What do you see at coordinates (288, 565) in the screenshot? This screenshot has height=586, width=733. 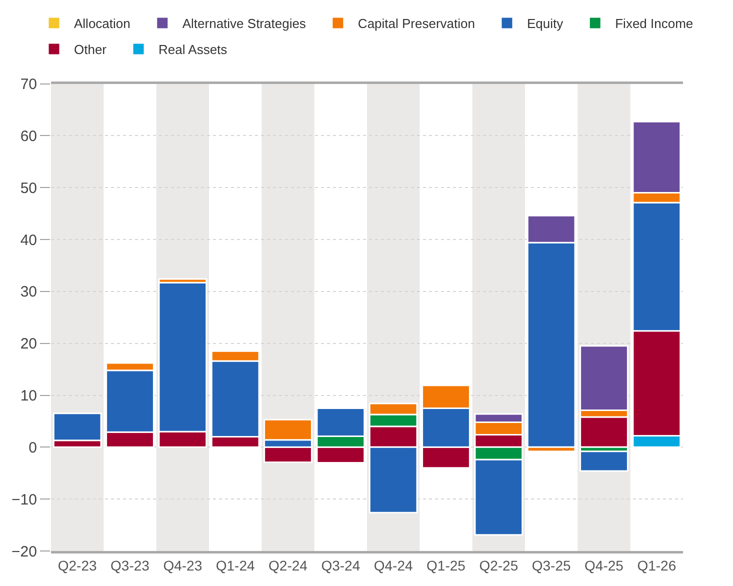 I see `x-tick-label: Q2-24` at bounding box center [288, 565].